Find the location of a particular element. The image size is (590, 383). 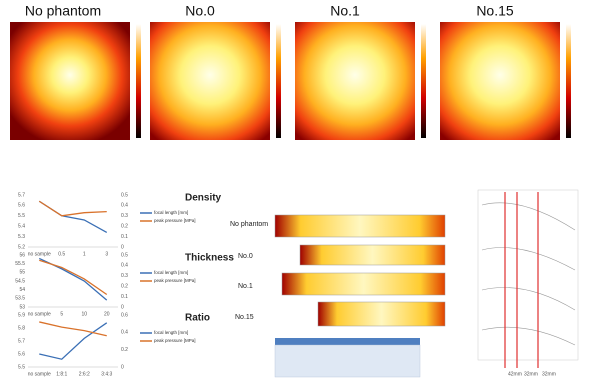

y-tick-label: 55 is located at coordinates (22, 273).